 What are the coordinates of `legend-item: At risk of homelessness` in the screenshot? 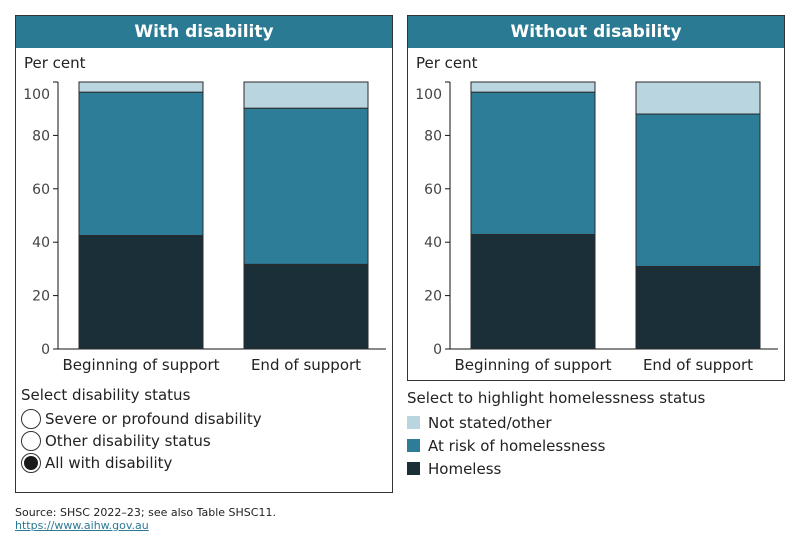 It's located at (556, 445).